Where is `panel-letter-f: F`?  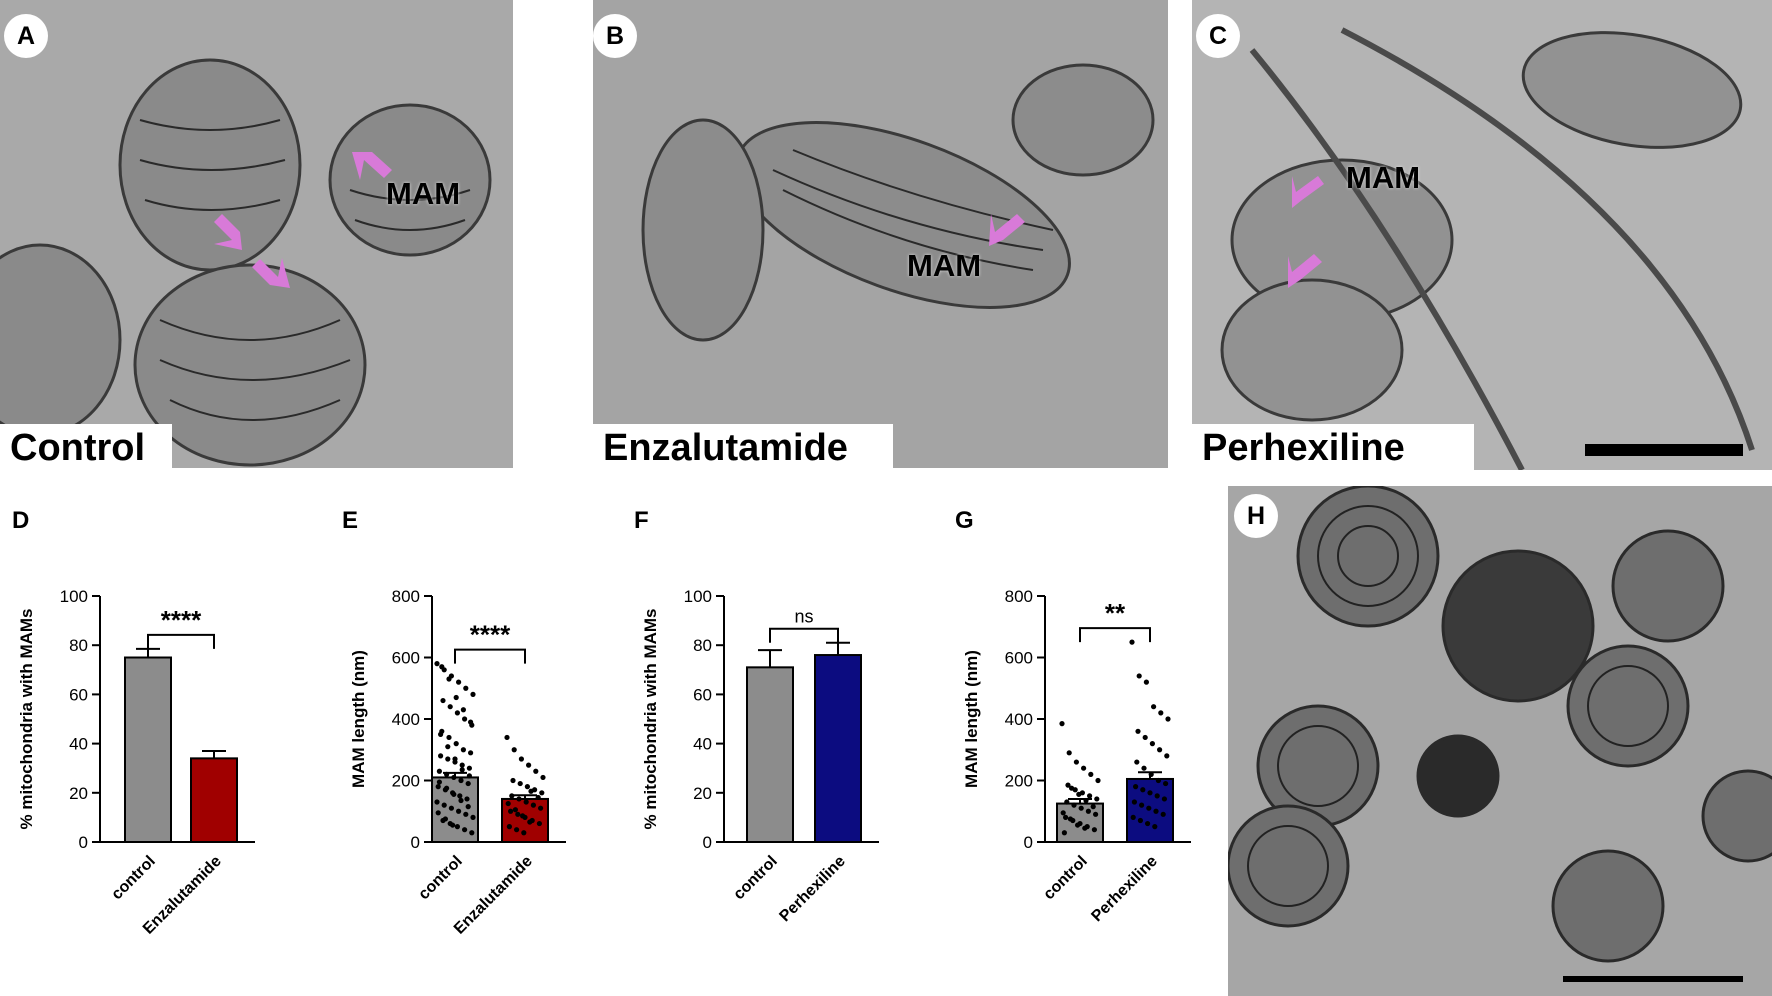 panel-letter-f: F is located at coordinates (641, 520).